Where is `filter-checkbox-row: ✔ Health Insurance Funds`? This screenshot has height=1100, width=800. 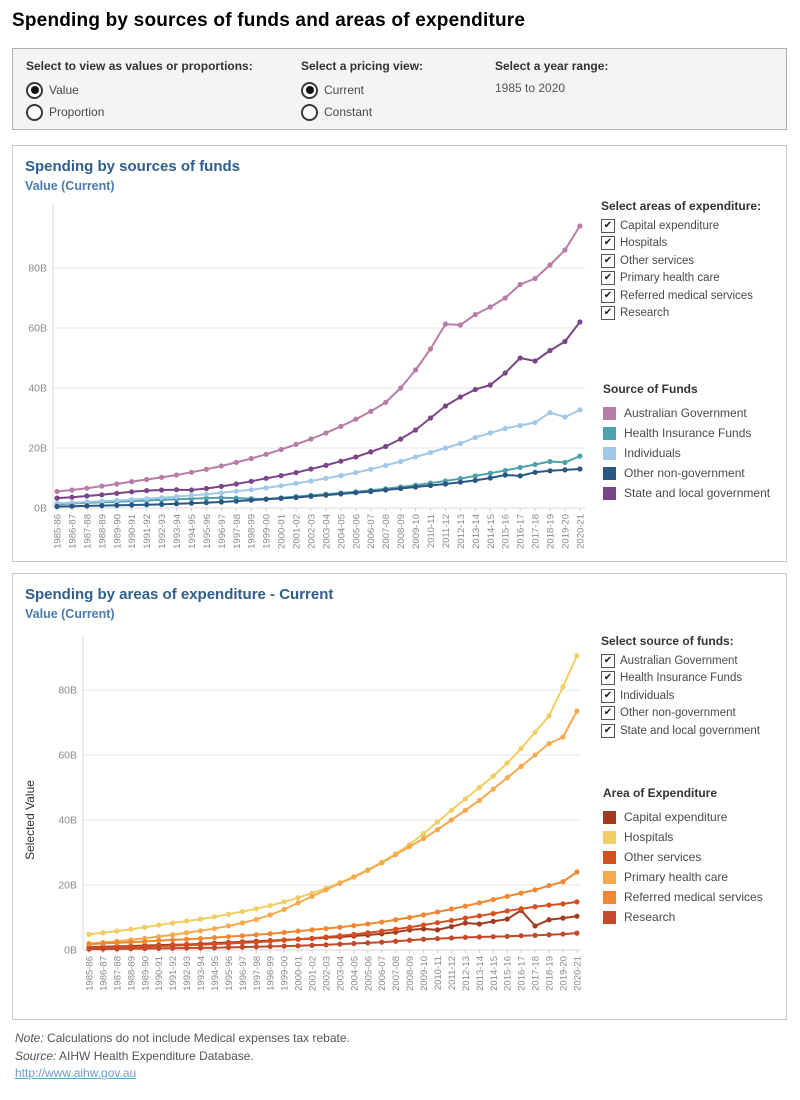
filter-checkbox-row: ✔ Health Insurance Funds is located at coordinates (693, 679).